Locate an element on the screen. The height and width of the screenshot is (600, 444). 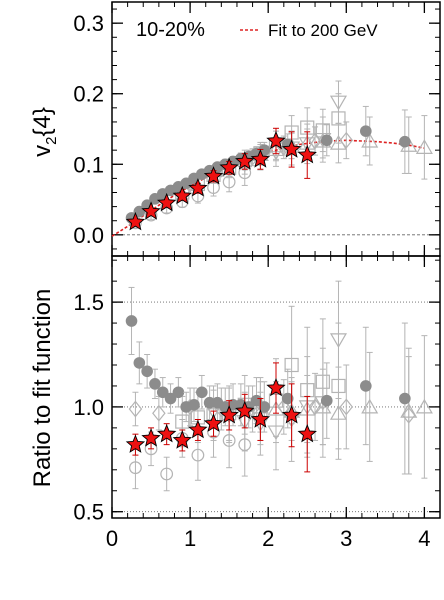
centrality-label: 10-20% is located at coordinates (170, 30).